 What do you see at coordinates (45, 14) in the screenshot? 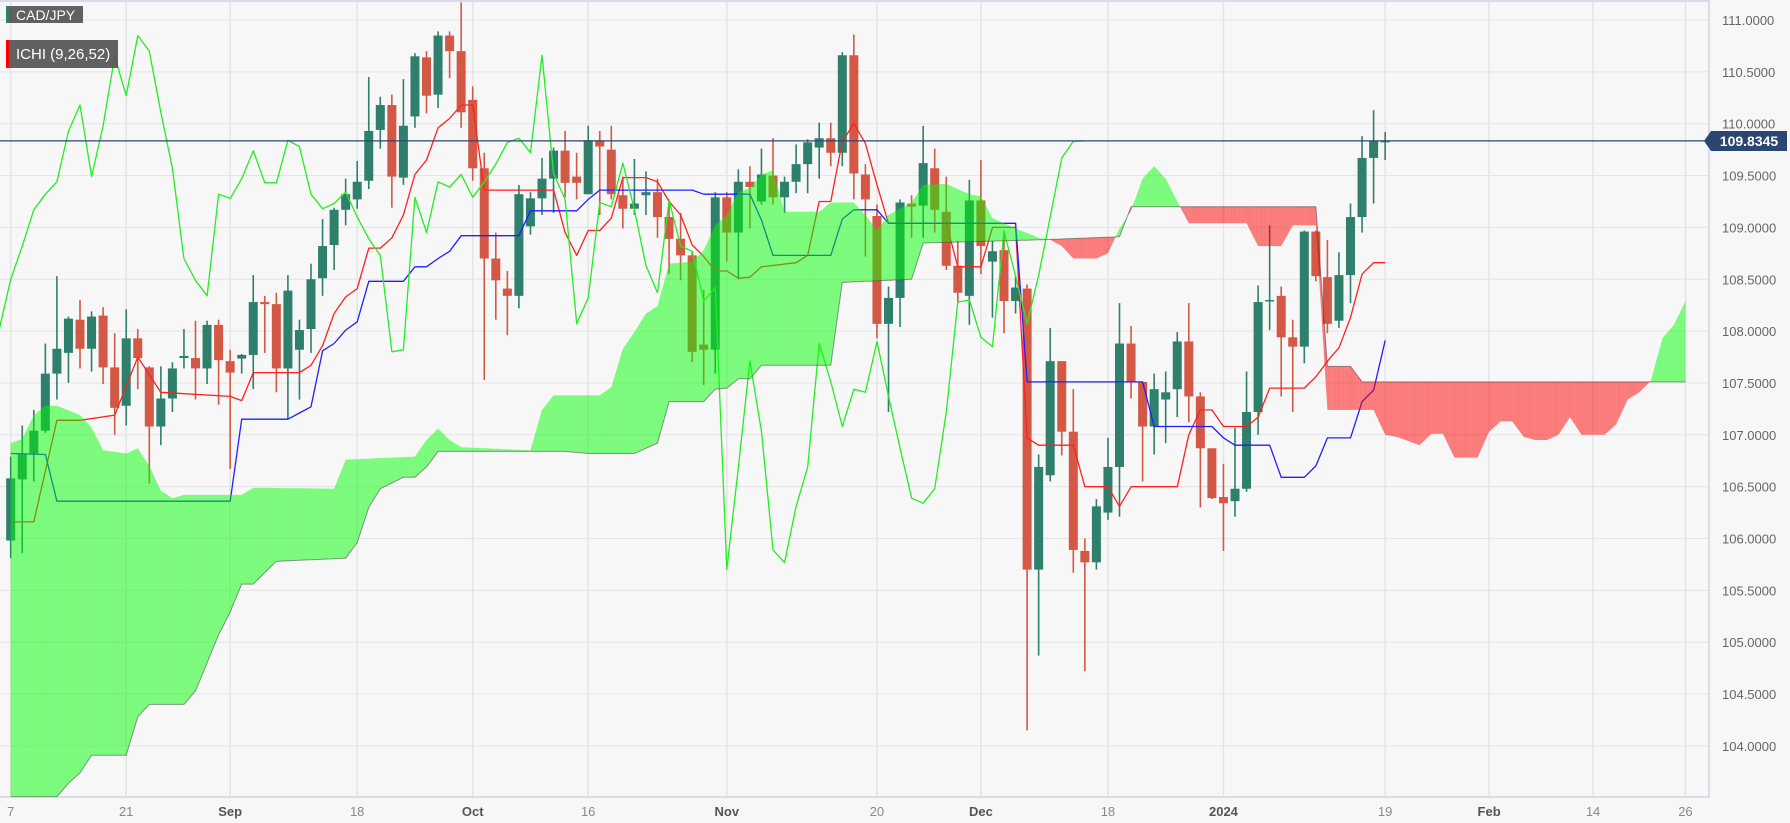
I see `symbol-label: CAD/JPY` at bounding box center [45, 14].